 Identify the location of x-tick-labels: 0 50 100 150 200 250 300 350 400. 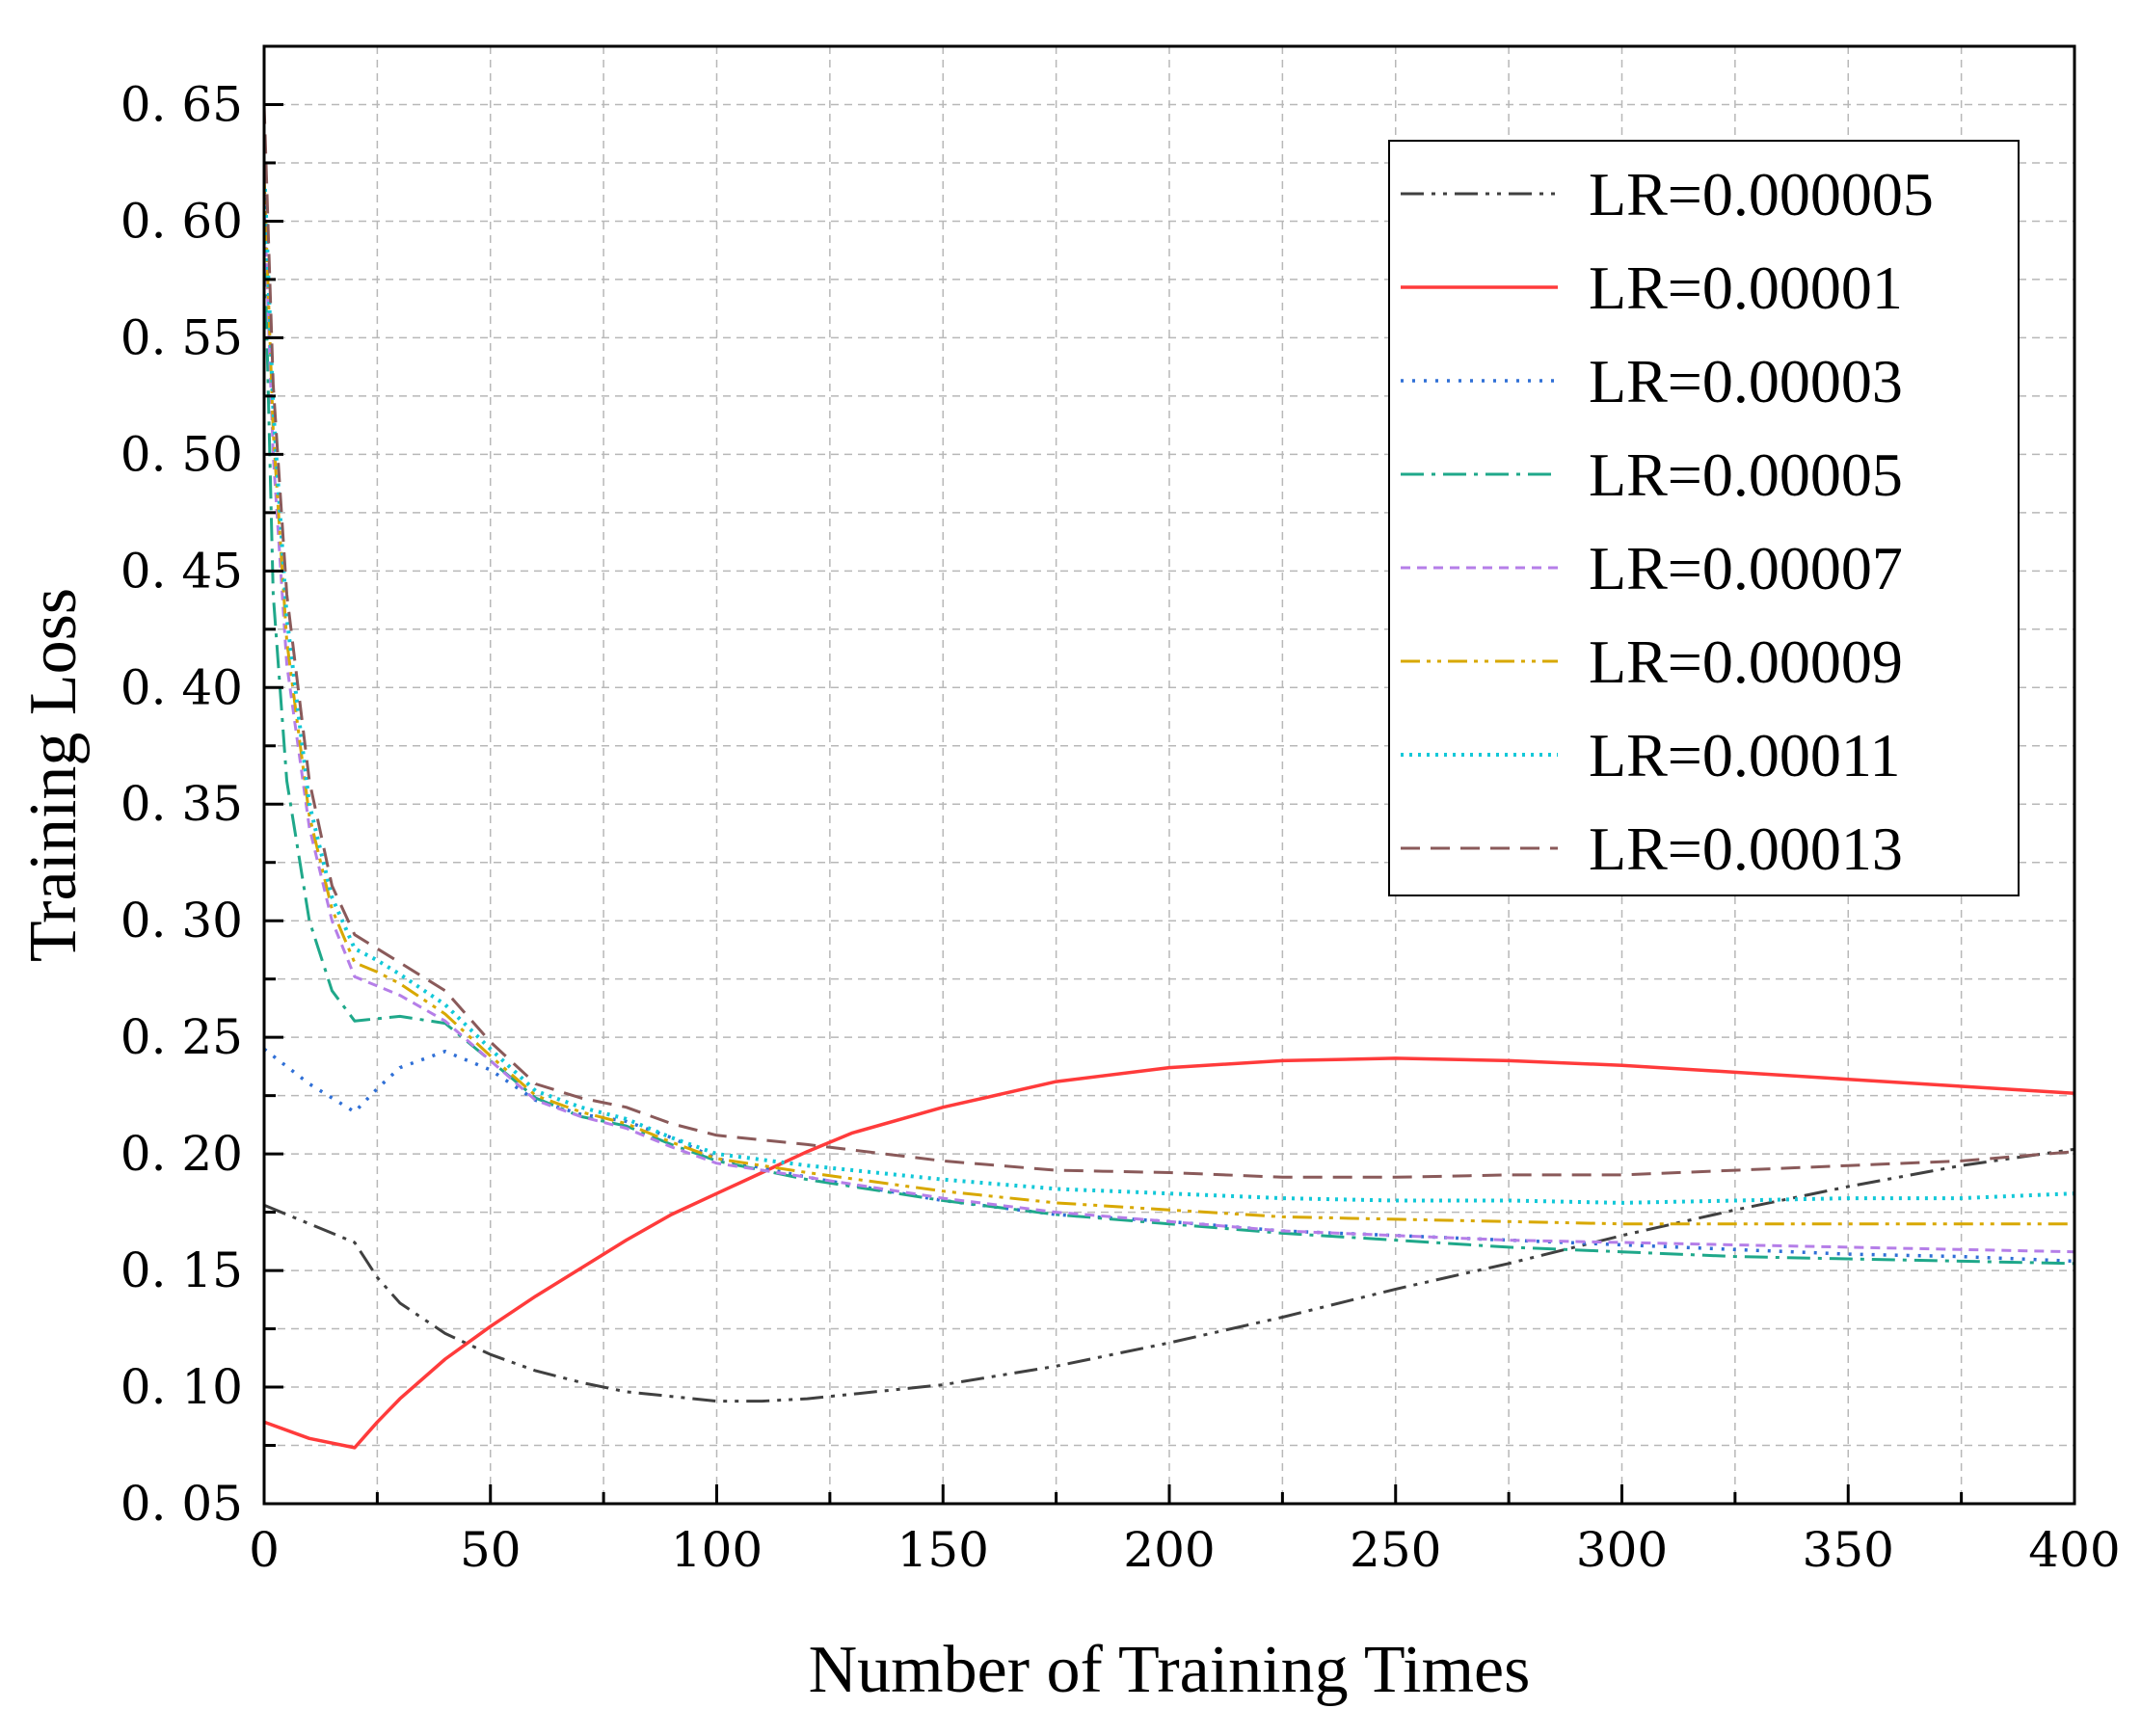
(1185, 1550).